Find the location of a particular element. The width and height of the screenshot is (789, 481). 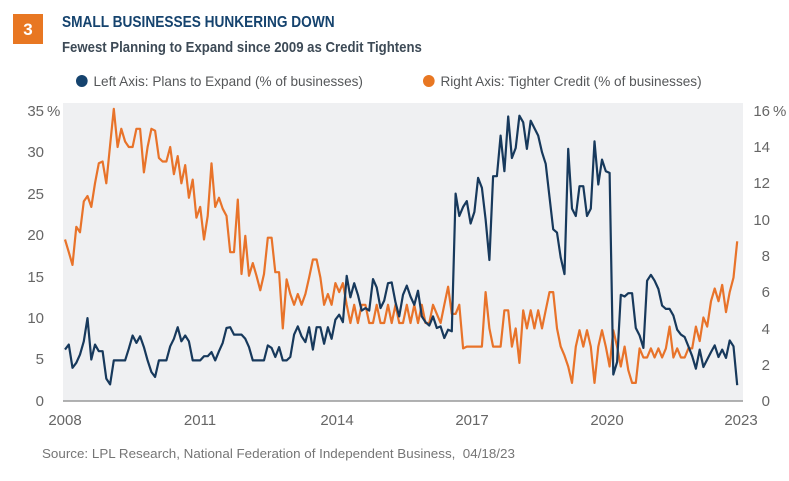

svg-text: 2008 is located at coordinates (64, 420).